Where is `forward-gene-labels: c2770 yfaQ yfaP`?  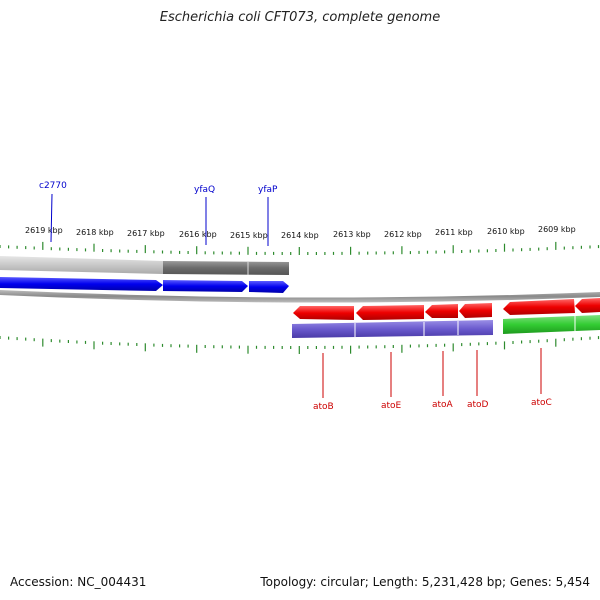
forward-gene-labels: c2770 yfaQ yfaP is located at coordinates (158, 213).